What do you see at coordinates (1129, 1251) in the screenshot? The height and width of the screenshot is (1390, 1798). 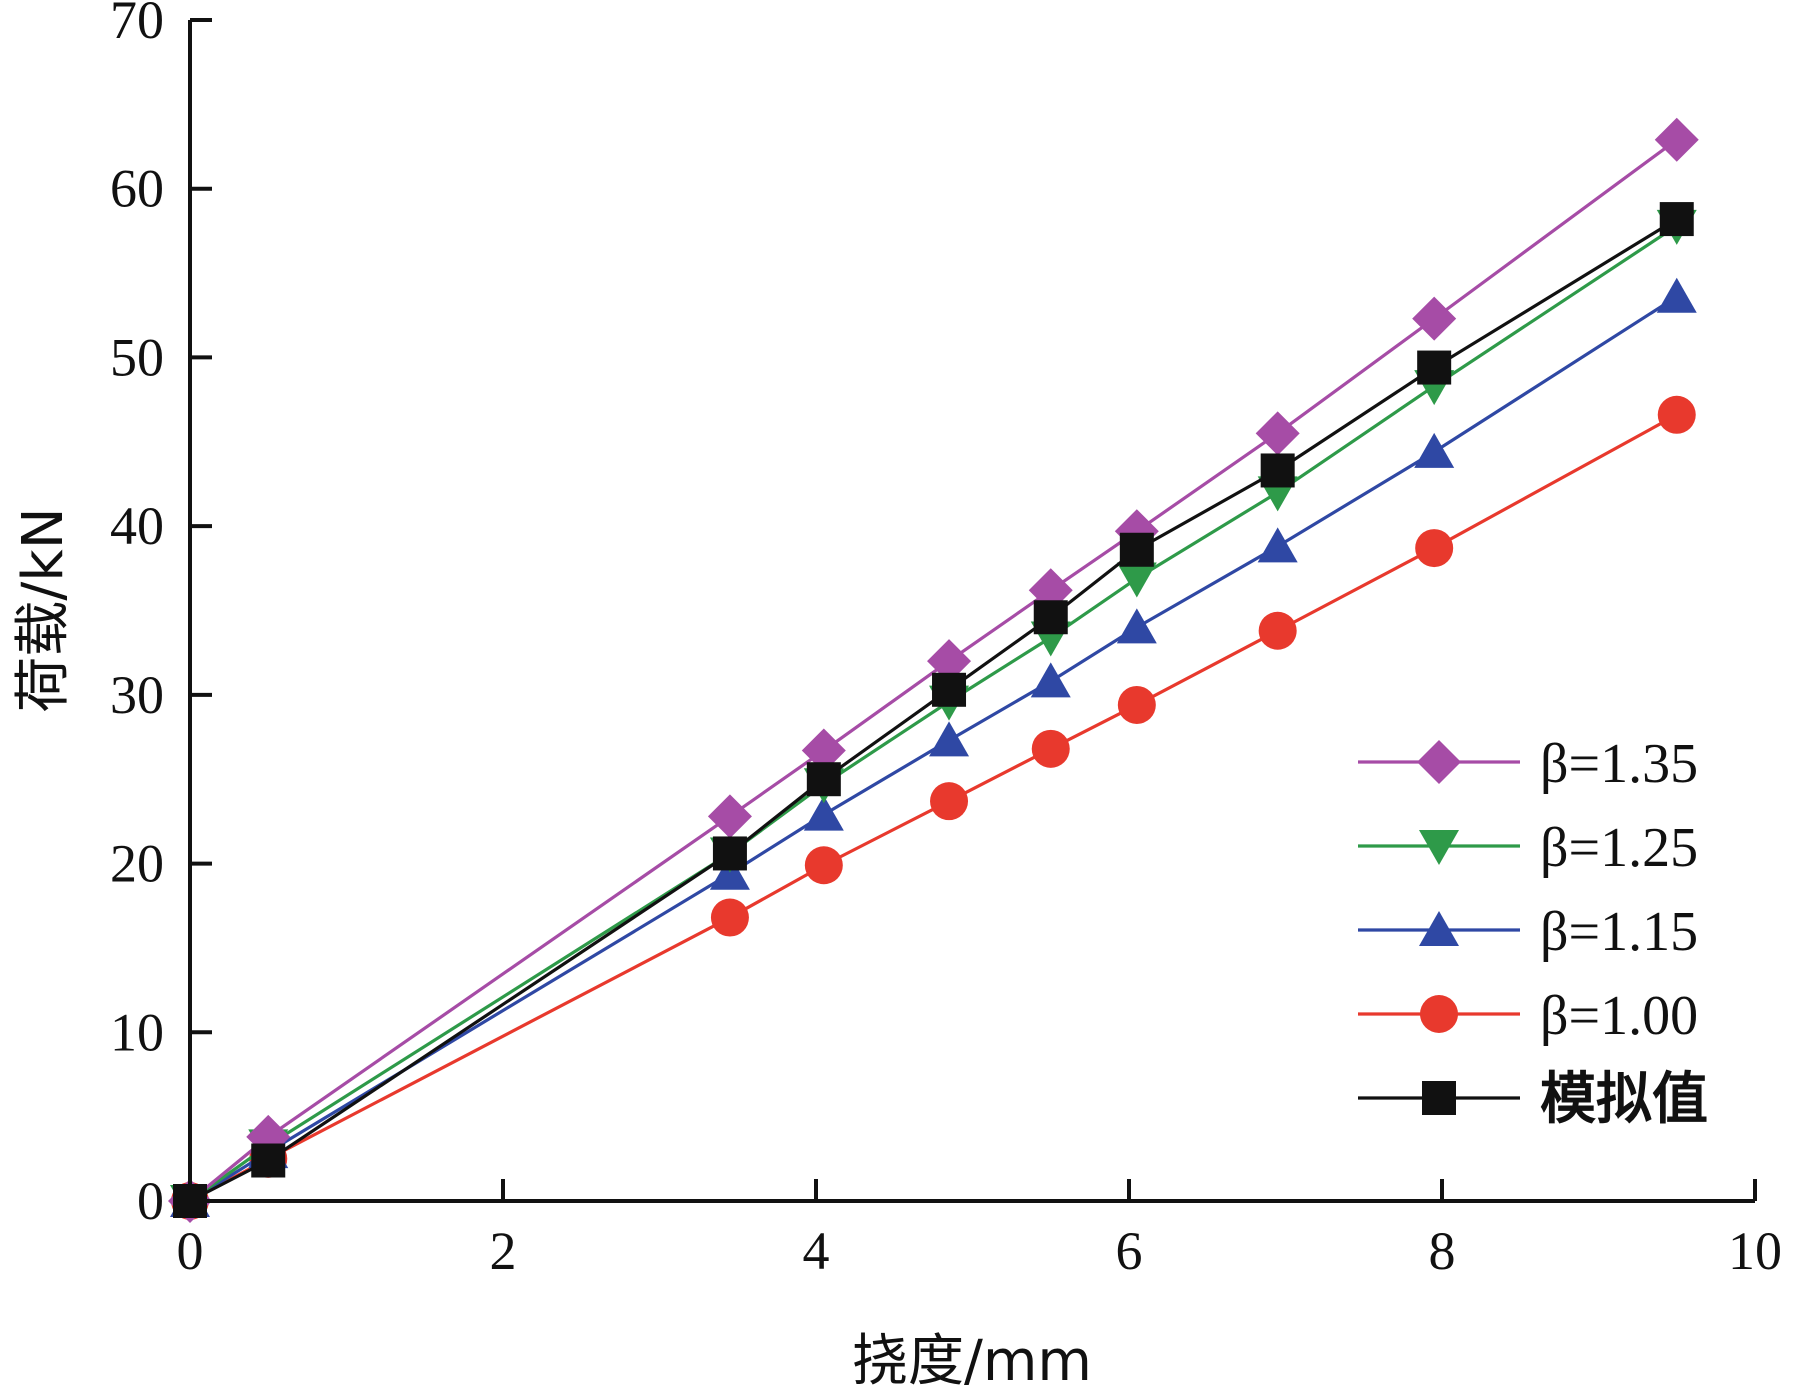 I see `x-tick-label: 6` at bounding box center [1129, 1251].